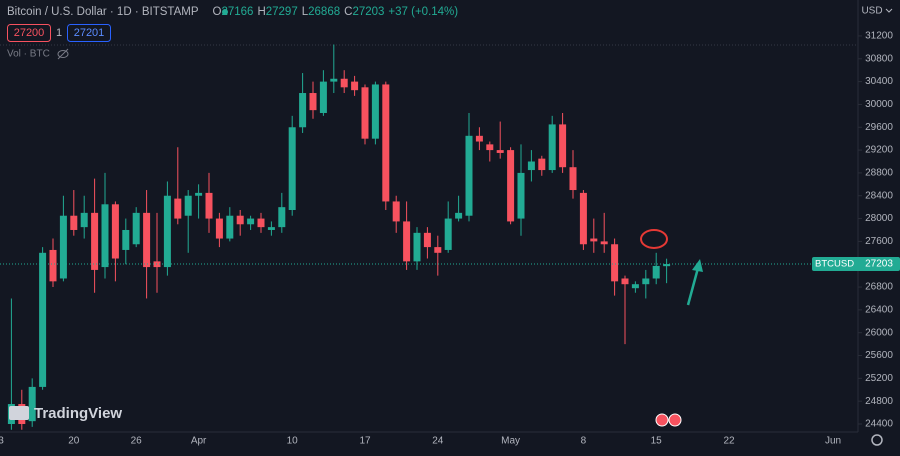 This screenshot has width=900, height=456. I want to click on annotation-arrow, so click(693, 286).